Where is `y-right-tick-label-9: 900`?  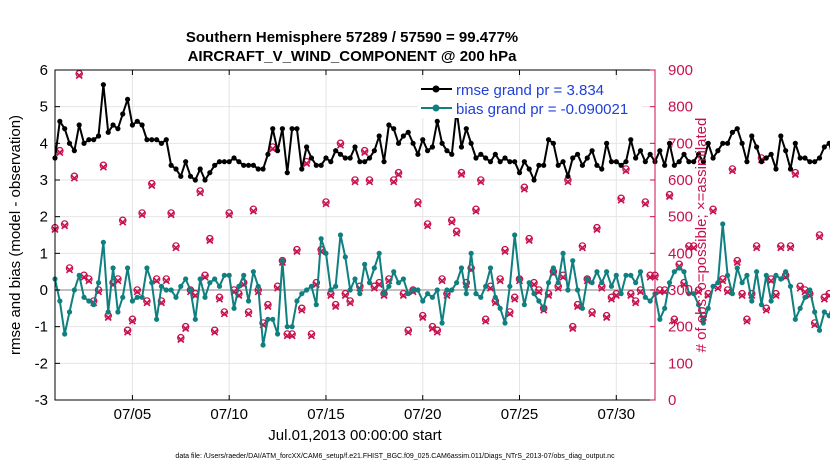
y-right-tick-label-9: 900 is located at coordinates (680, 70).